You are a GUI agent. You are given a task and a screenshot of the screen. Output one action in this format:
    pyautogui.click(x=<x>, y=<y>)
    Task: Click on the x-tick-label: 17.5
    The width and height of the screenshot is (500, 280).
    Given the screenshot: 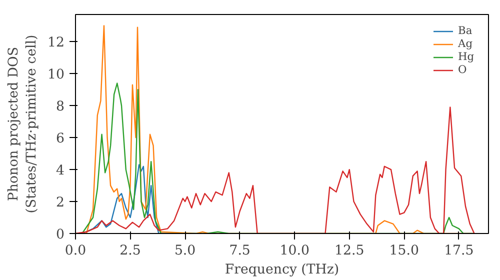 What is the action you would take?
    pyautogui.click(x=459, y=251)
    